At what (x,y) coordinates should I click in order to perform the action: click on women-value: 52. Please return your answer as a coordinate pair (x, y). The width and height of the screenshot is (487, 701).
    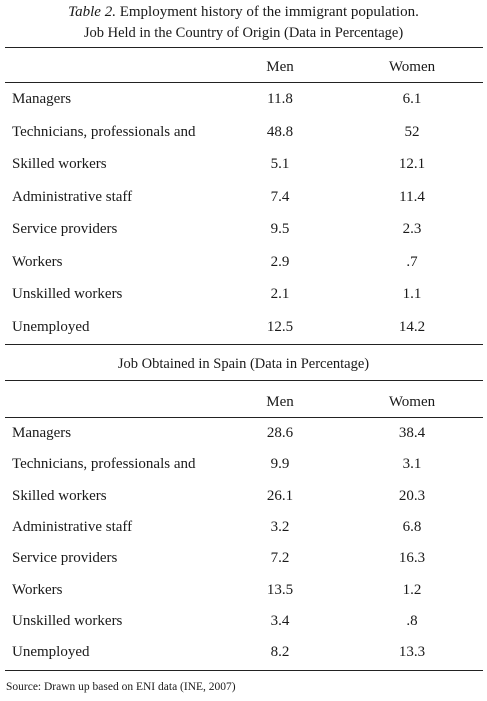
    Looking at the image, I should click on (412, 131).